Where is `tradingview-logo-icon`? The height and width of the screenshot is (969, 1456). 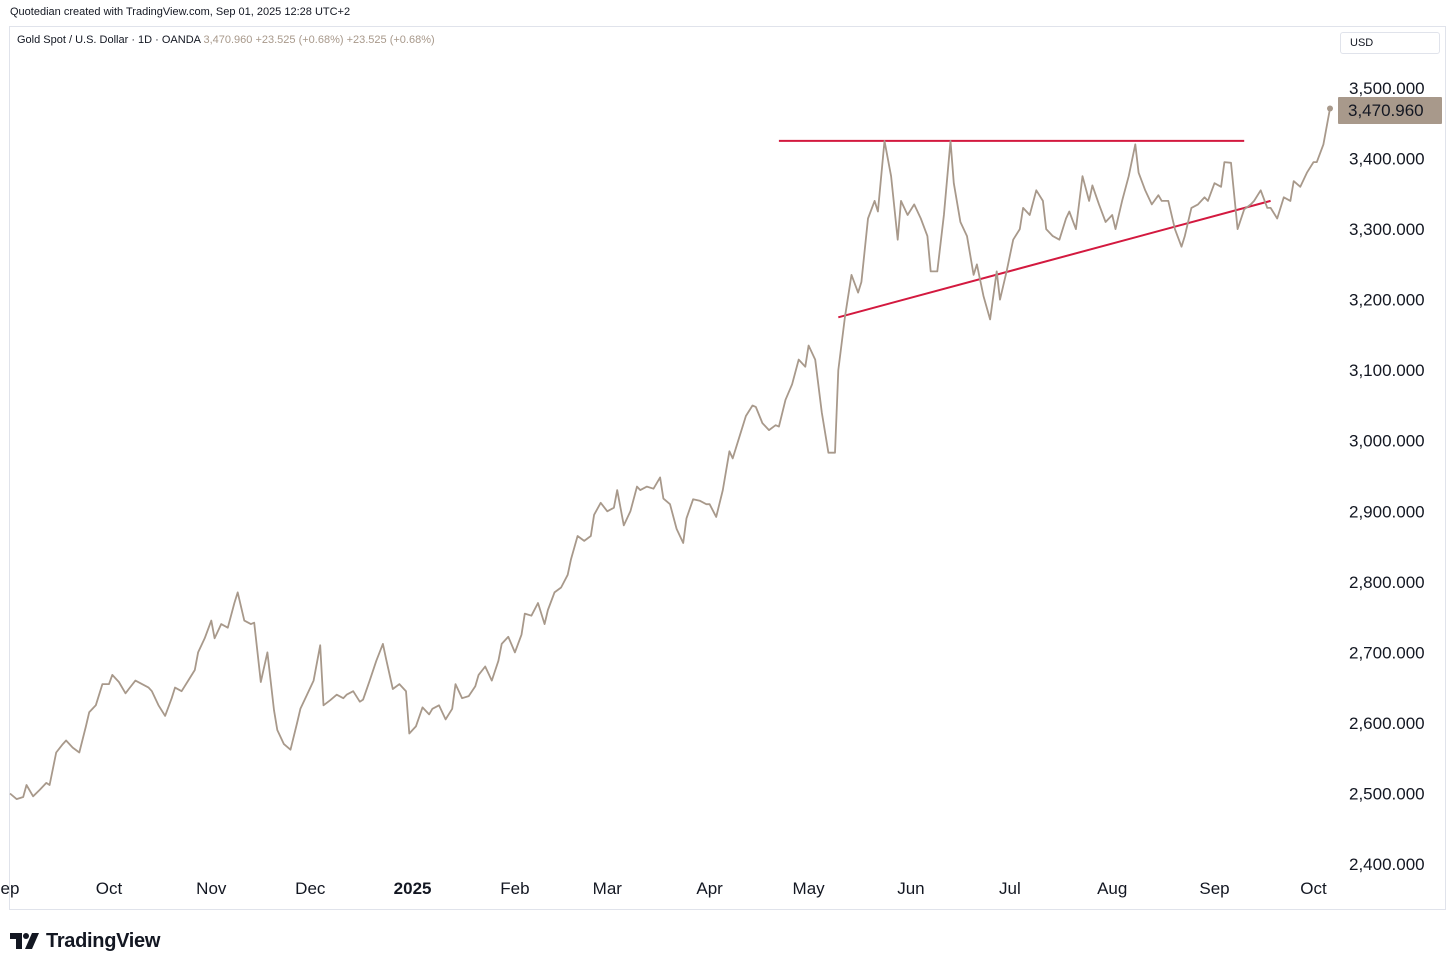
tradingview-logo-icon is located at coordinates (24, 941).